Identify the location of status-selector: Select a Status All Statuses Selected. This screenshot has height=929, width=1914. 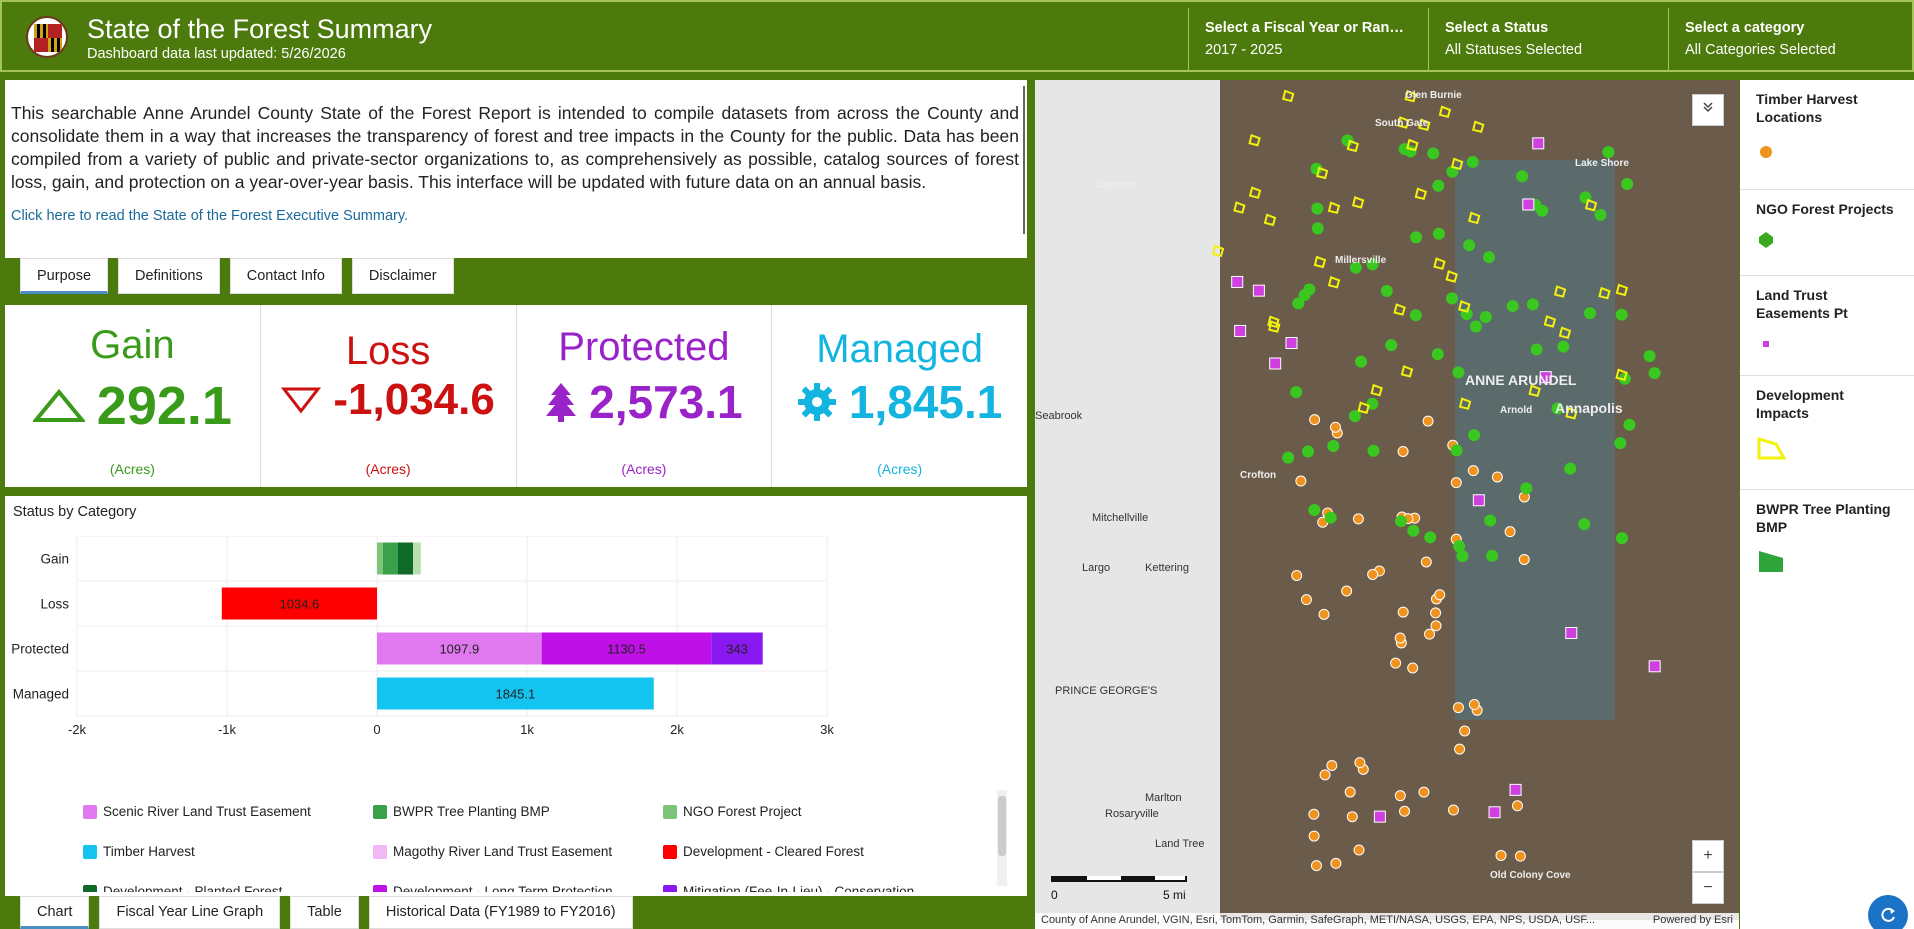
(1548, 40).